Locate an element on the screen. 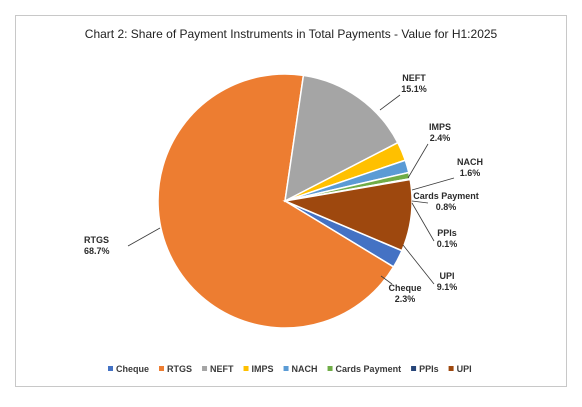  pie-slice-upi is located at coordinates (347, 215).